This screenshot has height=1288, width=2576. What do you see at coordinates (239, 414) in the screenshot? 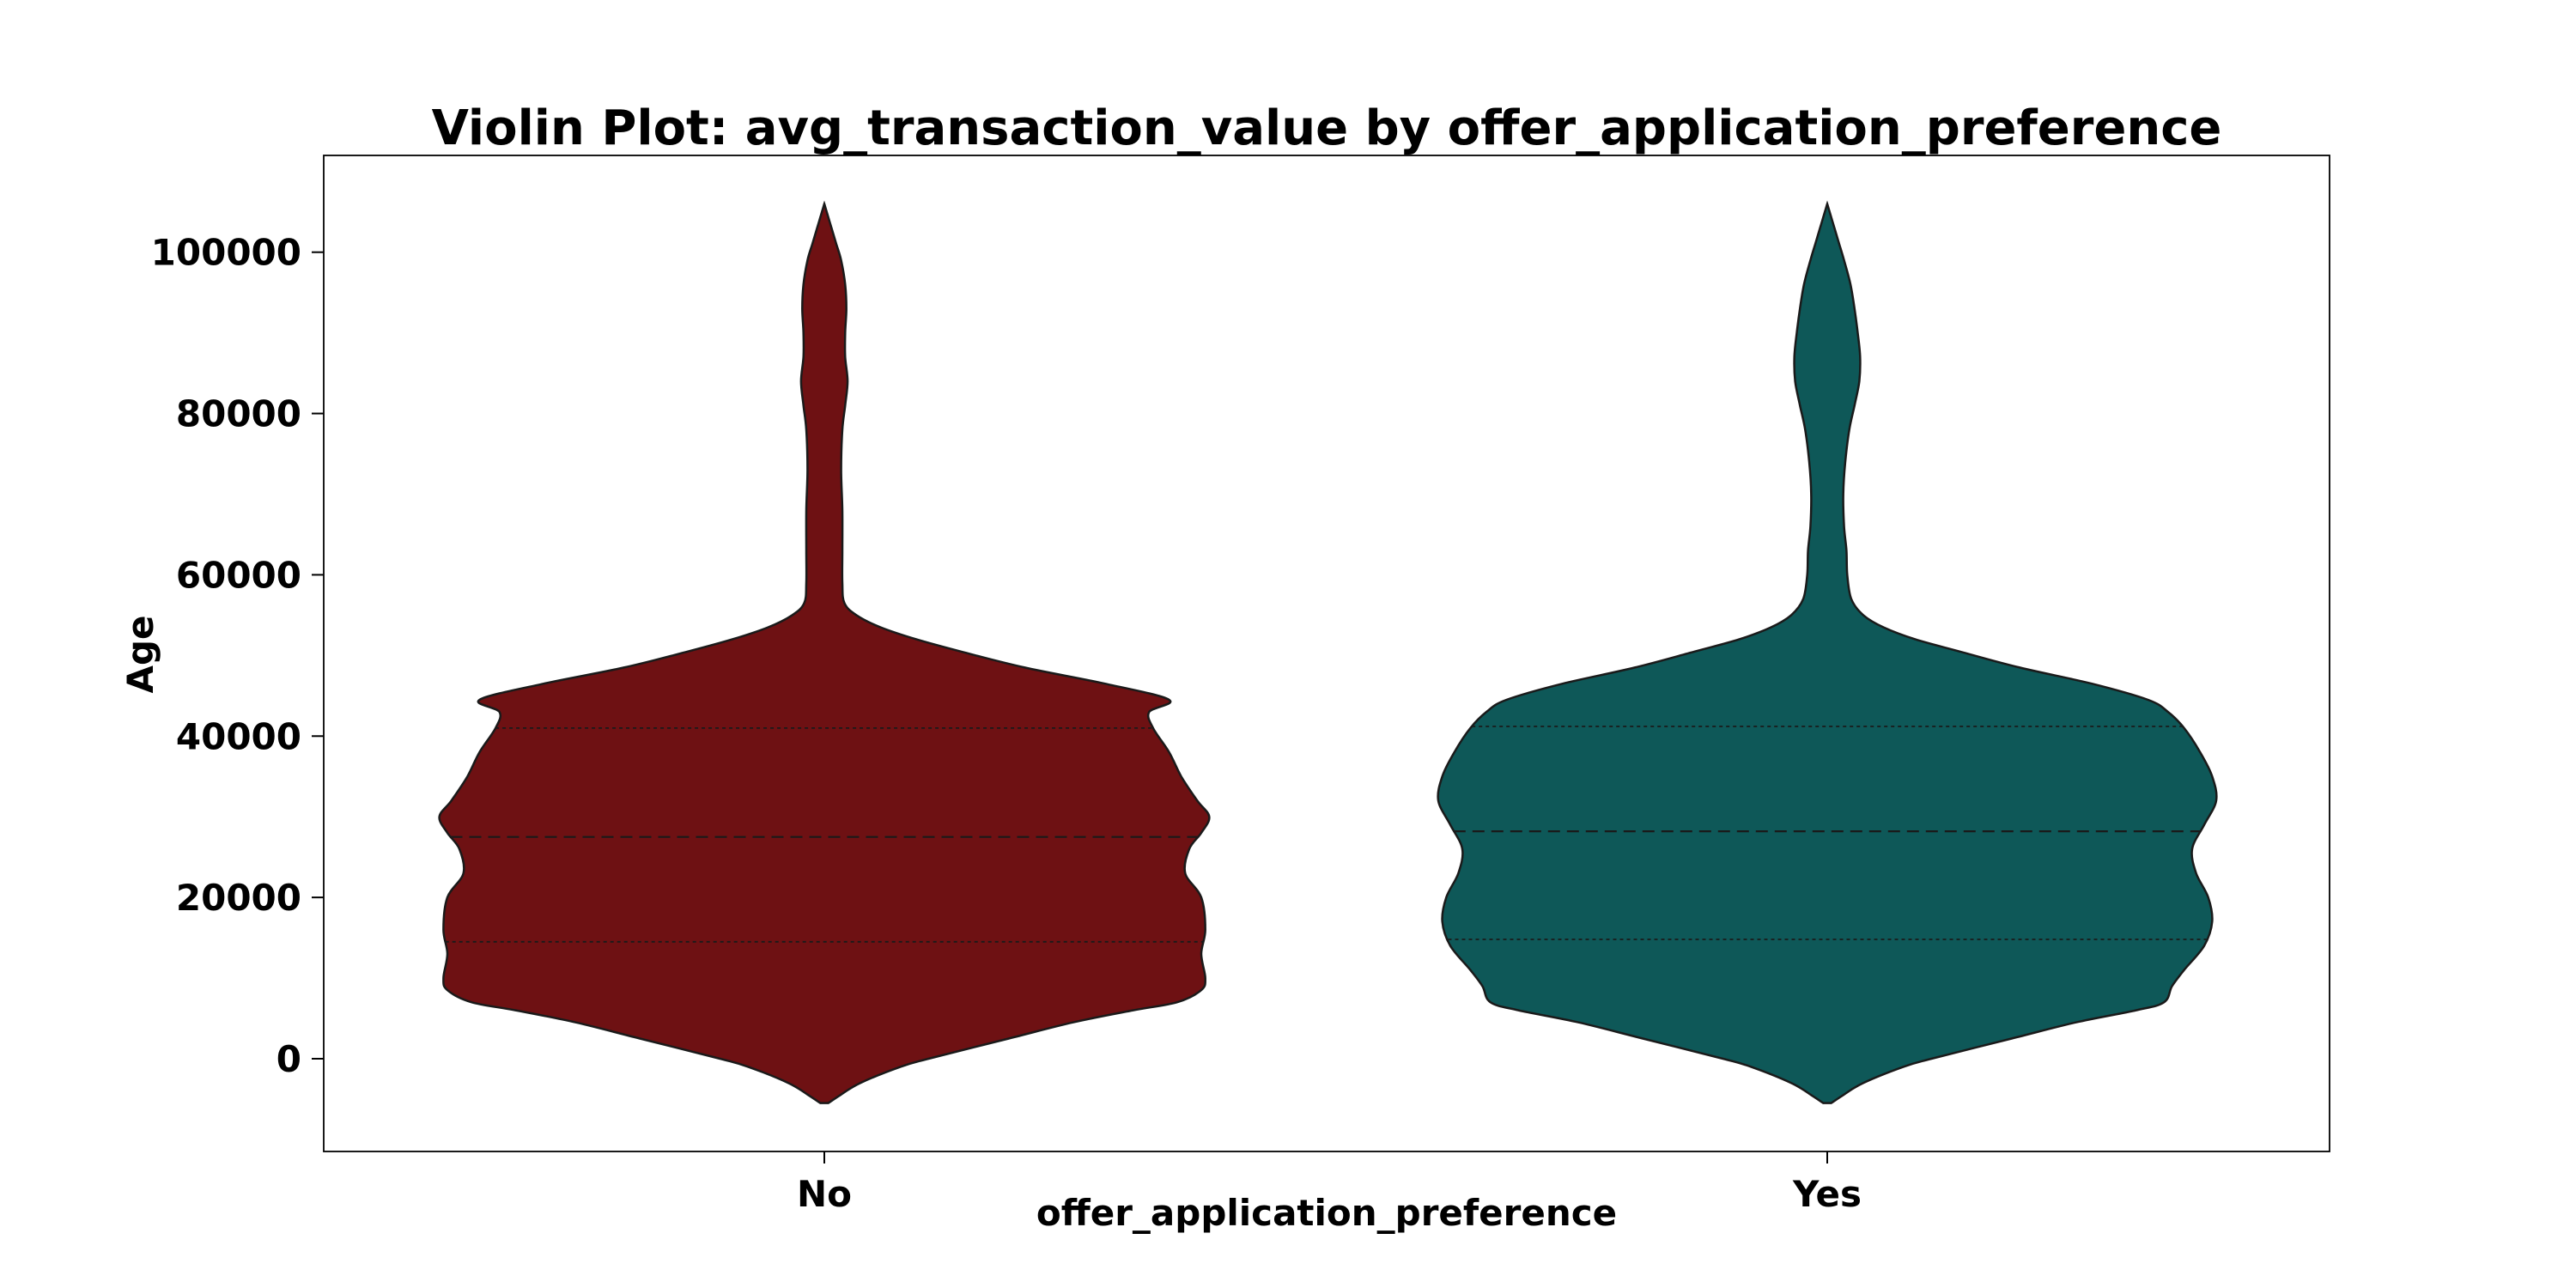
I see `y-tick-label: 80000` at bounding box center [239, 414].